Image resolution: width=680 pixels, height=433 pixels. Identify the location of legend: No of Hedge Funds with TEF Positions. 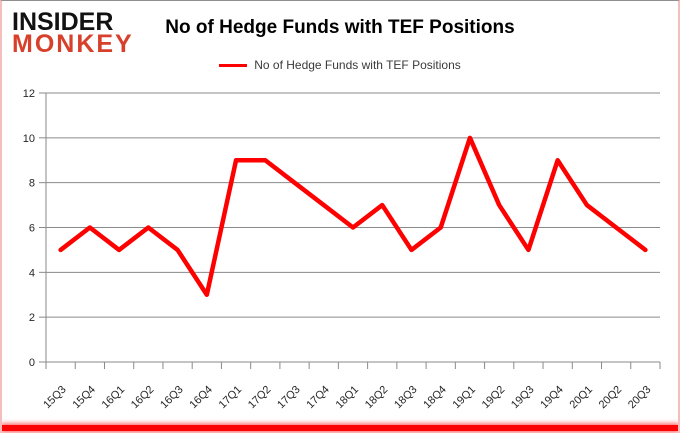
(340, 65).